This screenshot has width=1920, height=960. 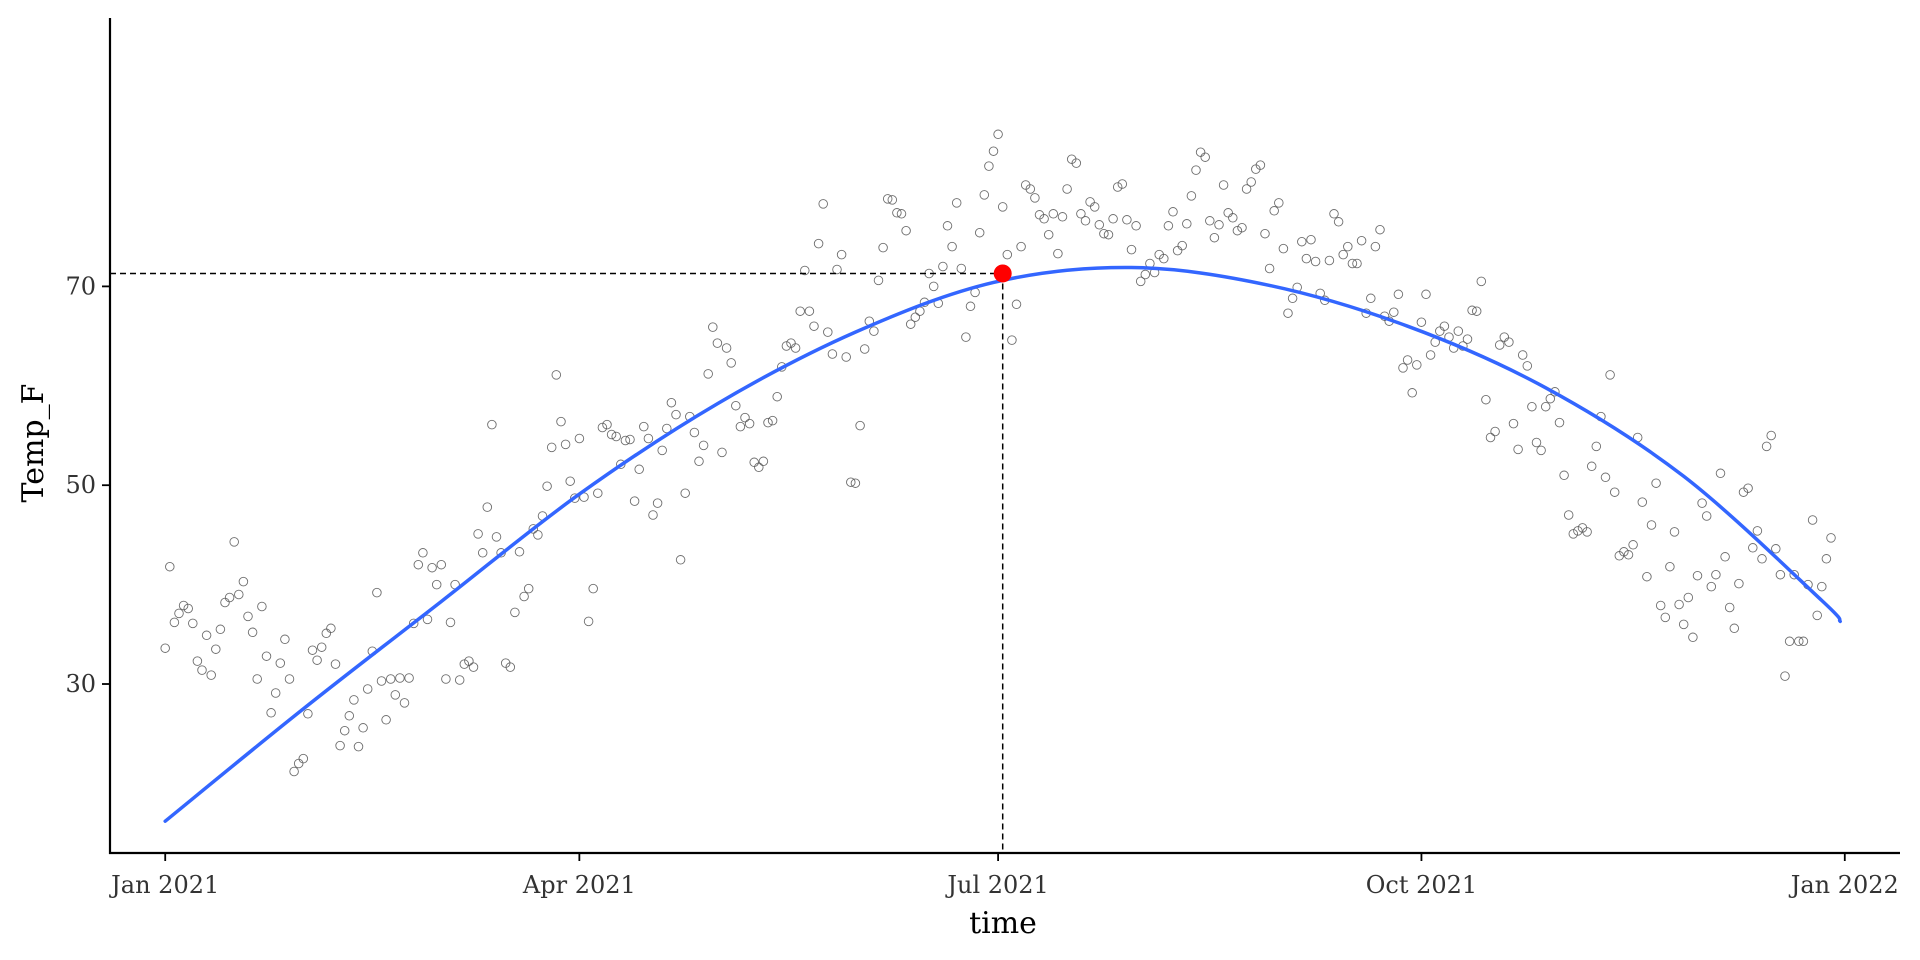 I want to click on y-tick-label-0: 30, so click(x=80, y=684).